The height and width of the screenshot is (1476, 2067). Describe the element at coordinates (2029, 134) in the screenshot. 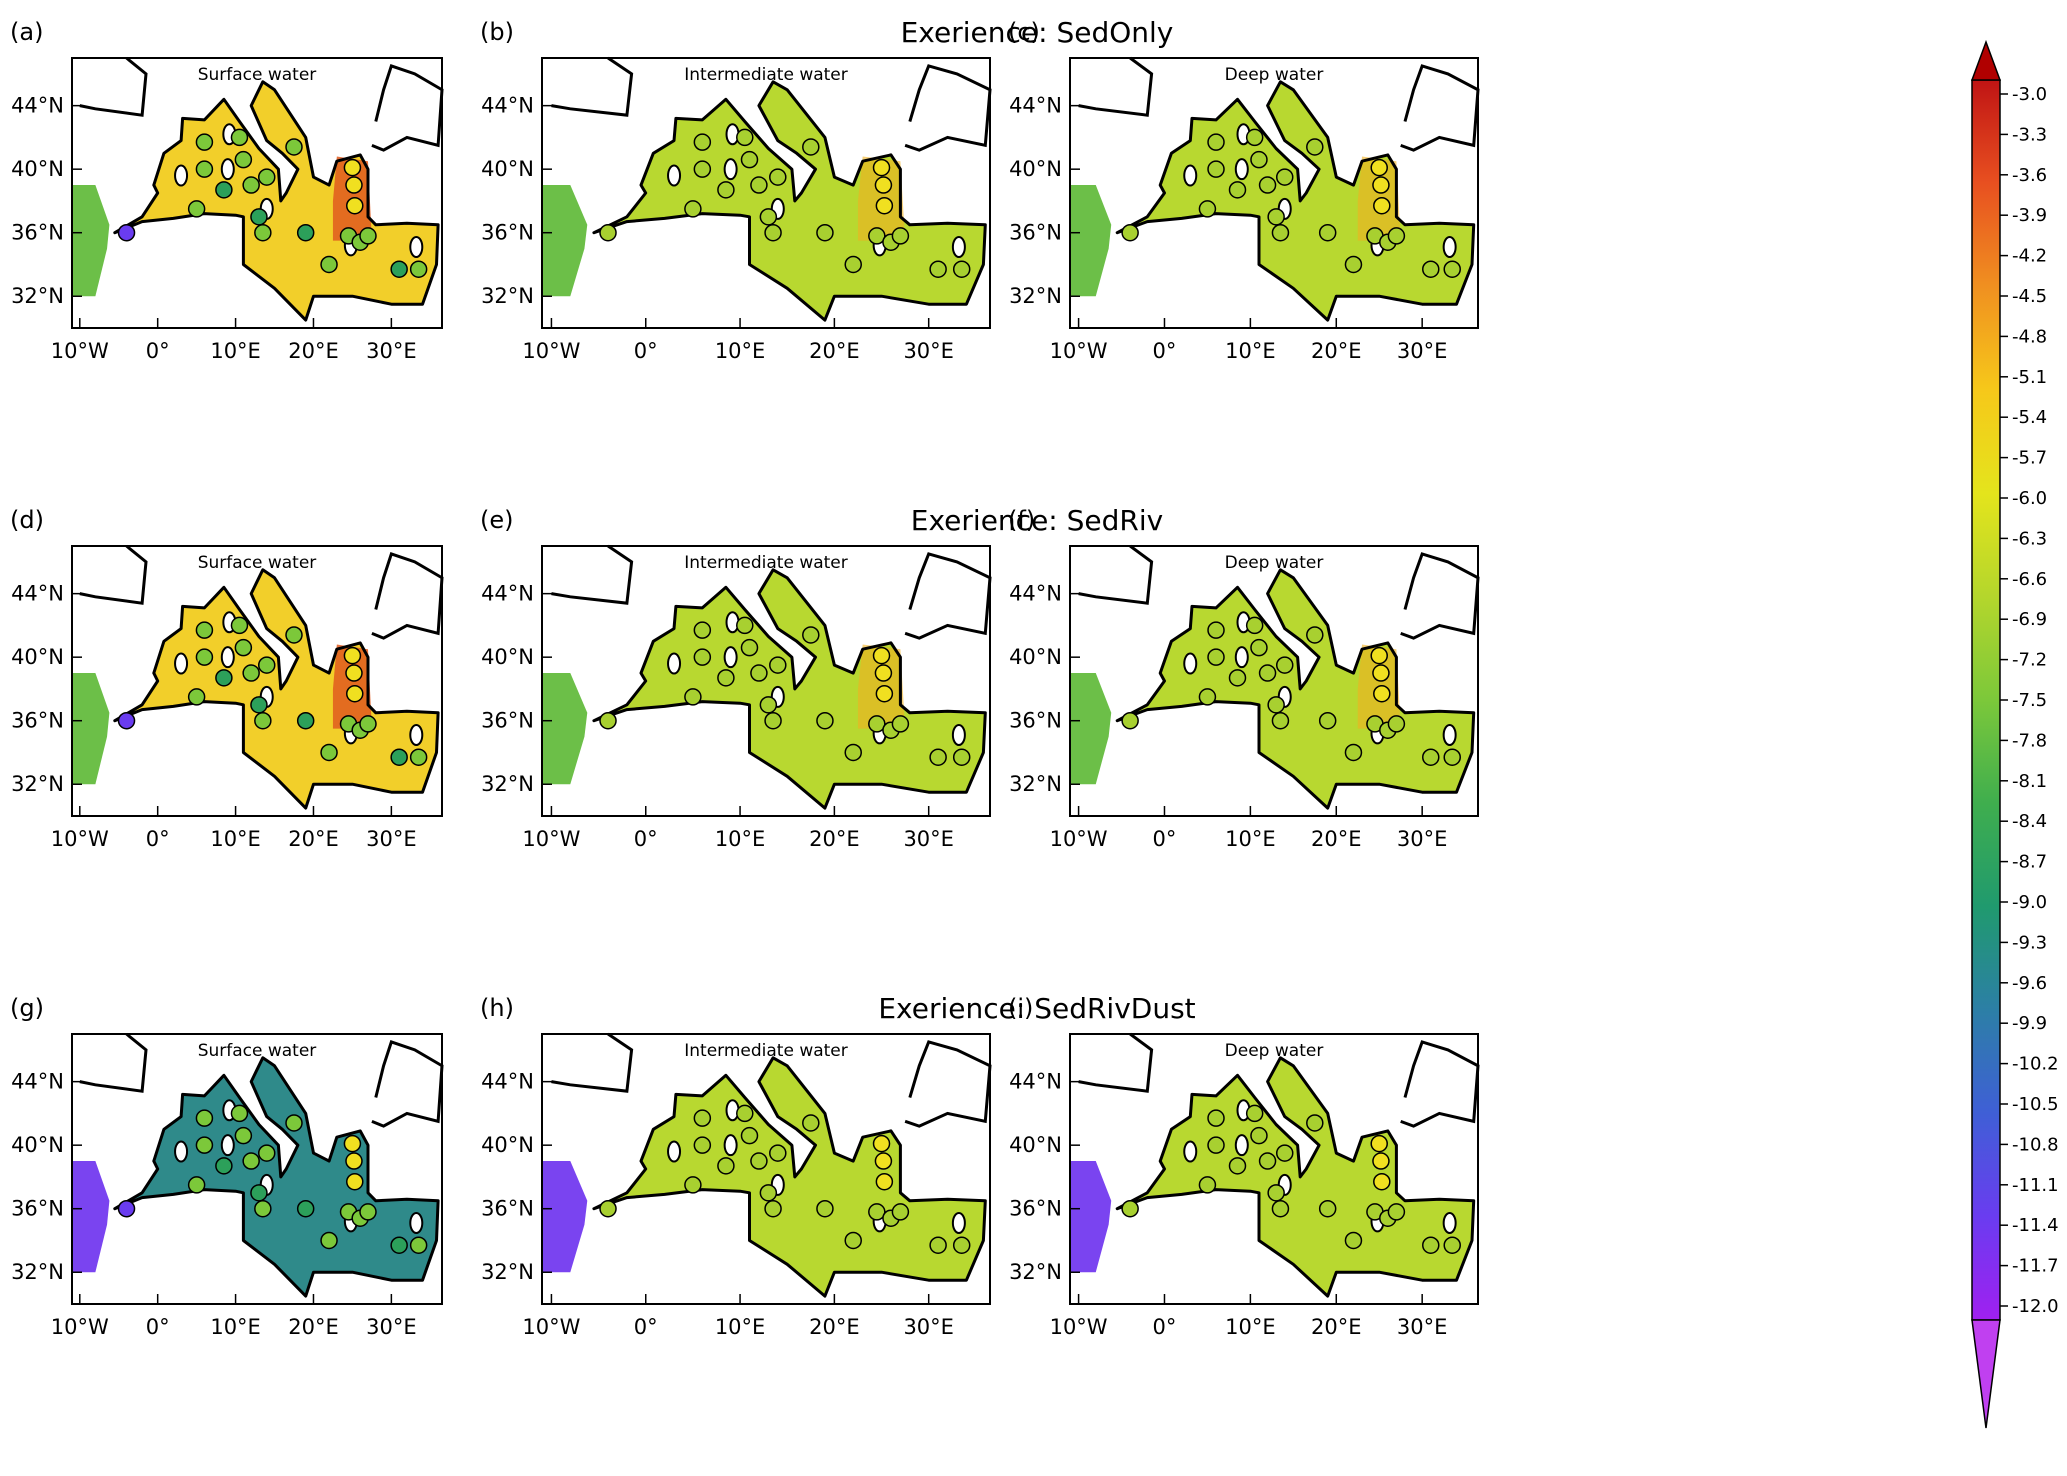

I see `colorbar-tick-label: -3.3` at that location.